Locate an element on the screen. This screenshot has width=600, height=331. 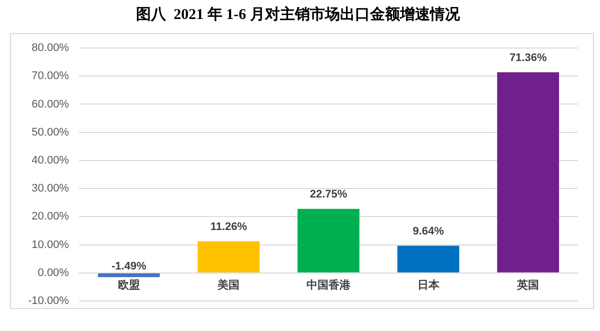
data-label: 9.64% is located at coordinates (428, 231).